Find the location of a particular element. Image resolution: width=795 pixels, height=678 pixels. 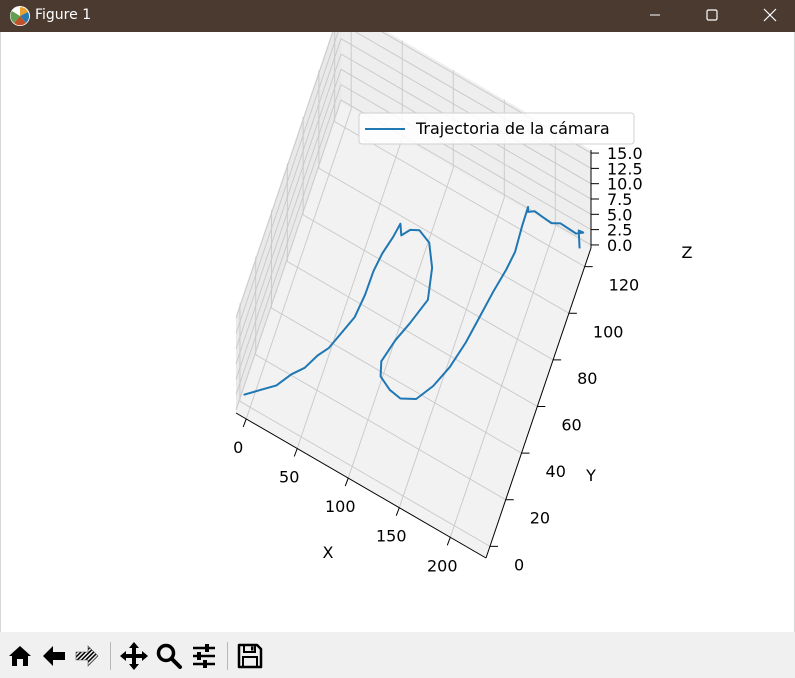

arrow-right-icon is located at coordinates (87, 656).